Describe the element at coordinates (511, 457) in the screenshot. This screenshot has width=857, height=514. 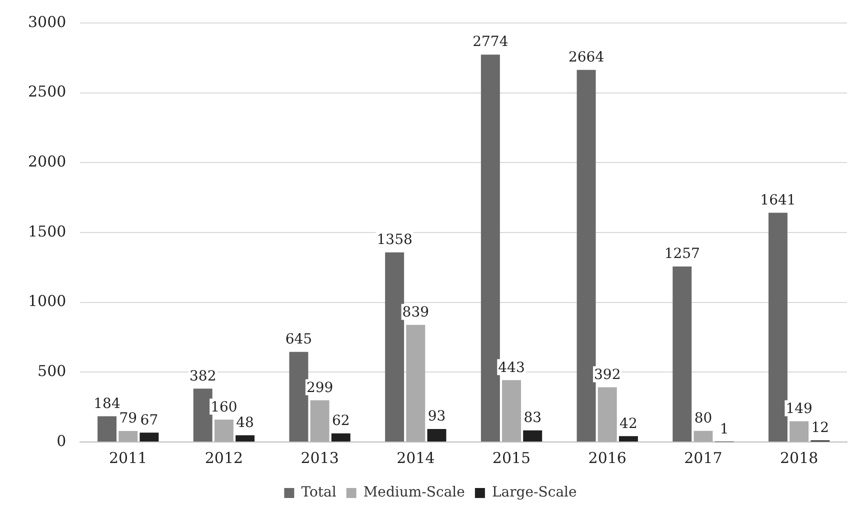
I see `x-tick-label: 2015` at that location.